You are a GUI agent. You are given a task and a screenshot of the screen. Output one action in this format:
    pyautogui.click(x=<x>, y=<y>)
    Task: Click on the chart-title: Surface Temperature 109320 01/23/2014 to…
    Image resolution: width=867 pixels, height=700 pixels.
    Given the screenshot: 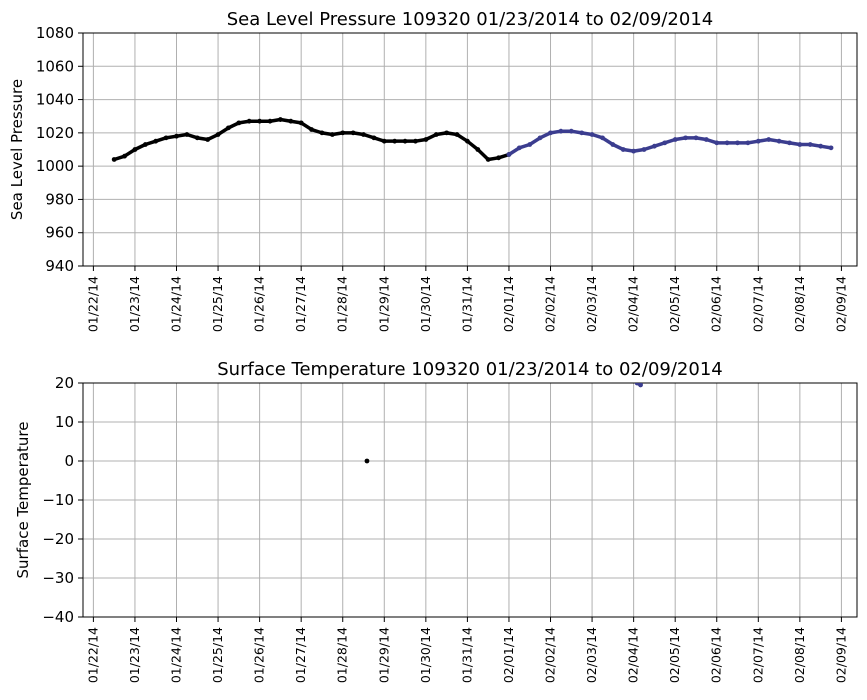 What is the action you would take?
    pyautogui.click(x=469, y=369)
    